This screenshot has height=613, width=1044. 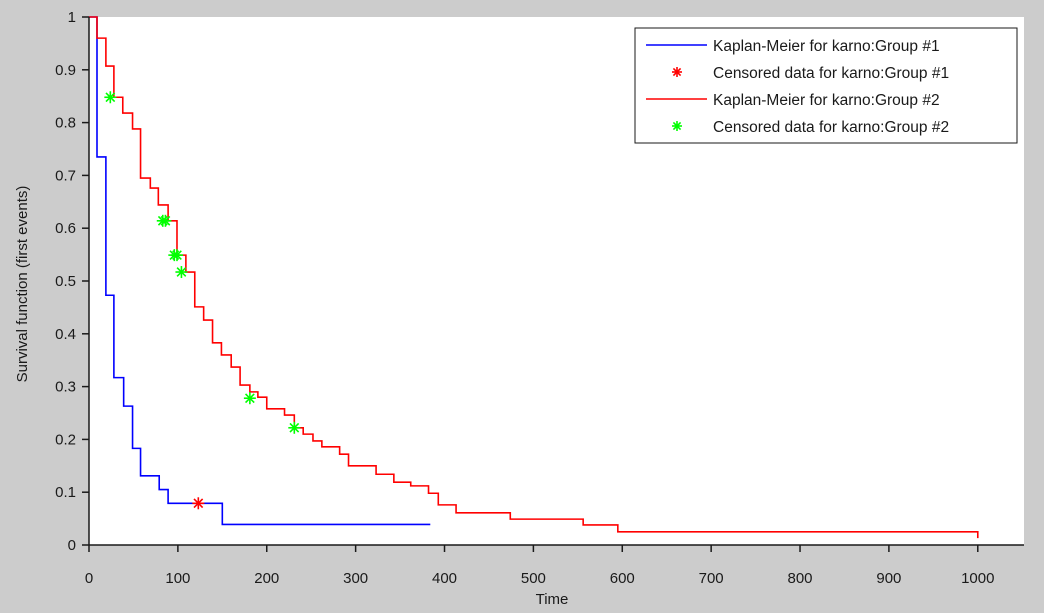 I want to click on legend-box, so click(x=826, y=85).